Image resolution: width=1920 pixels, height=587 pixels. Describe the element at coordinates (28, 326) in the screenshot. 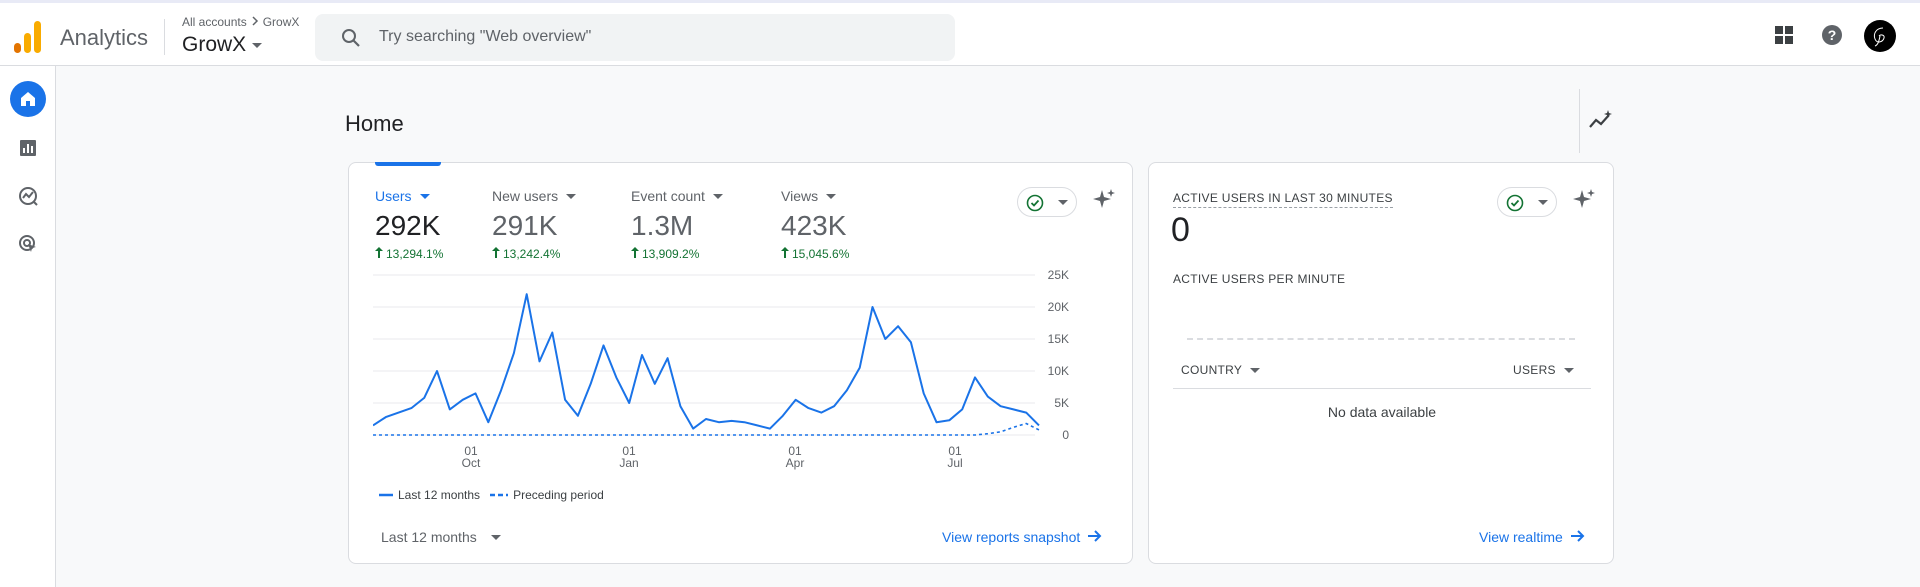

I see `left-nav-rail` at that location.